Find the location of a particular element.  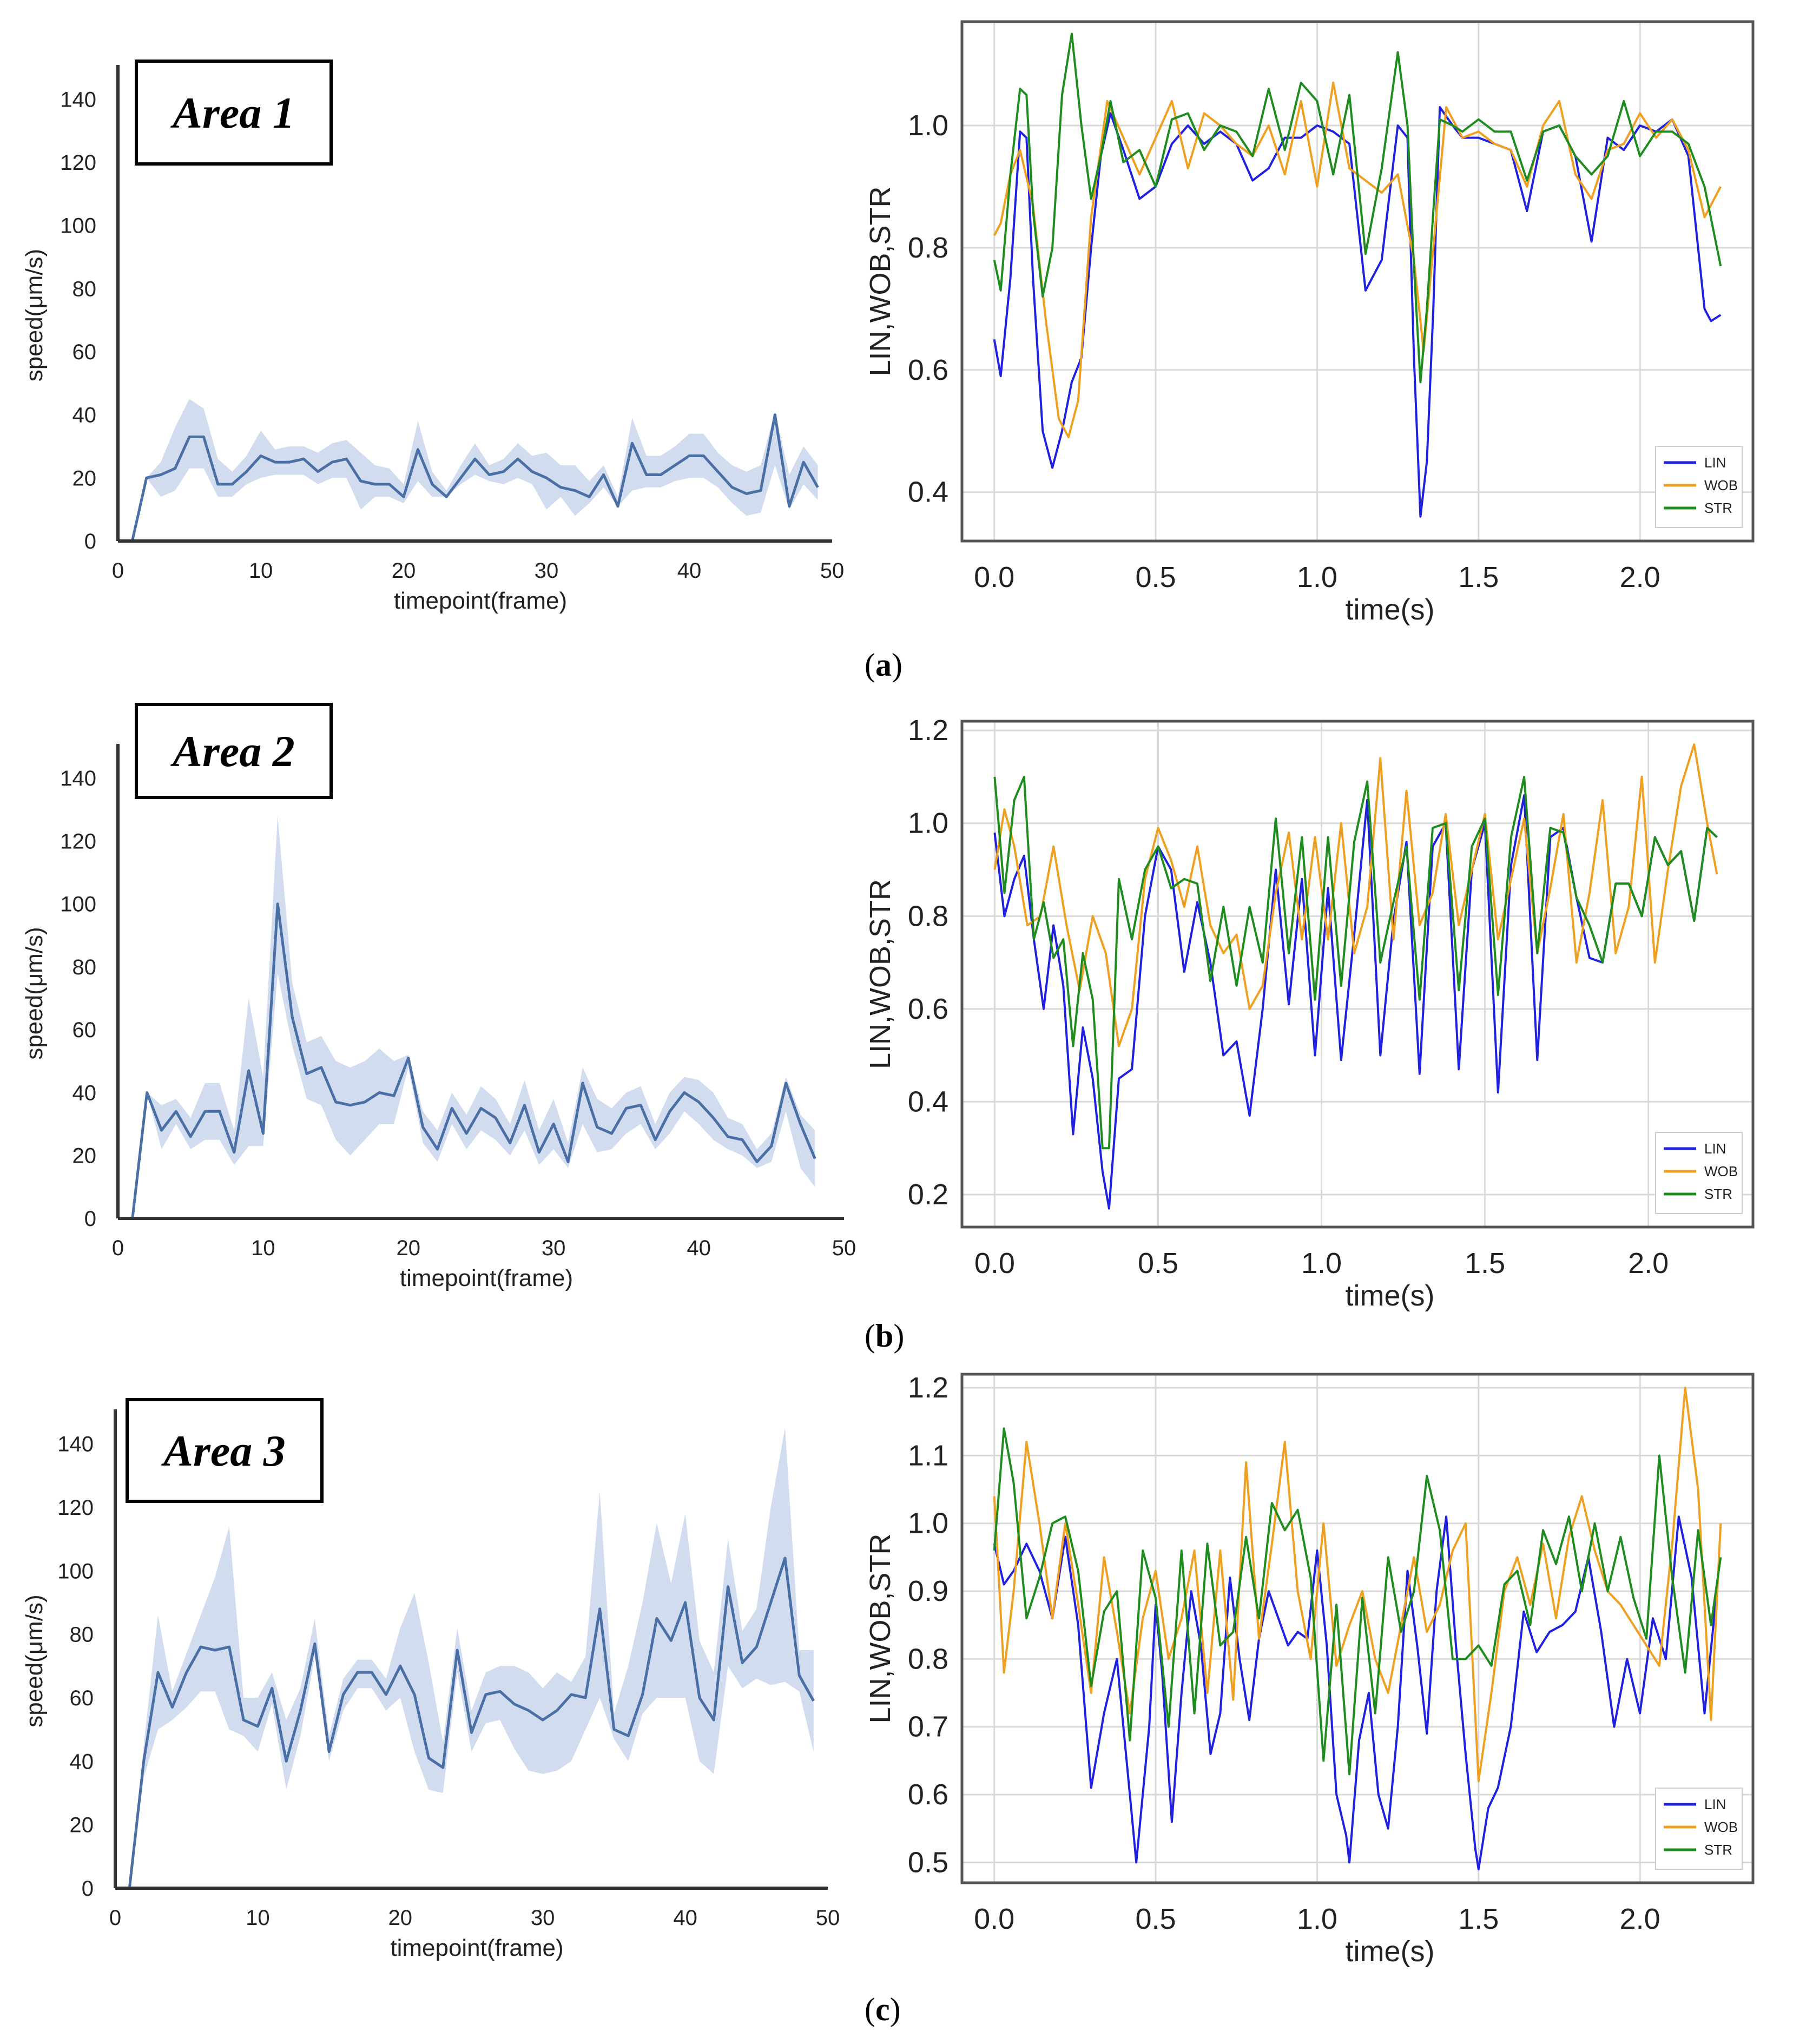

speed-2-x-label: timepoint(frame) is located at coordinates (486, 1278).